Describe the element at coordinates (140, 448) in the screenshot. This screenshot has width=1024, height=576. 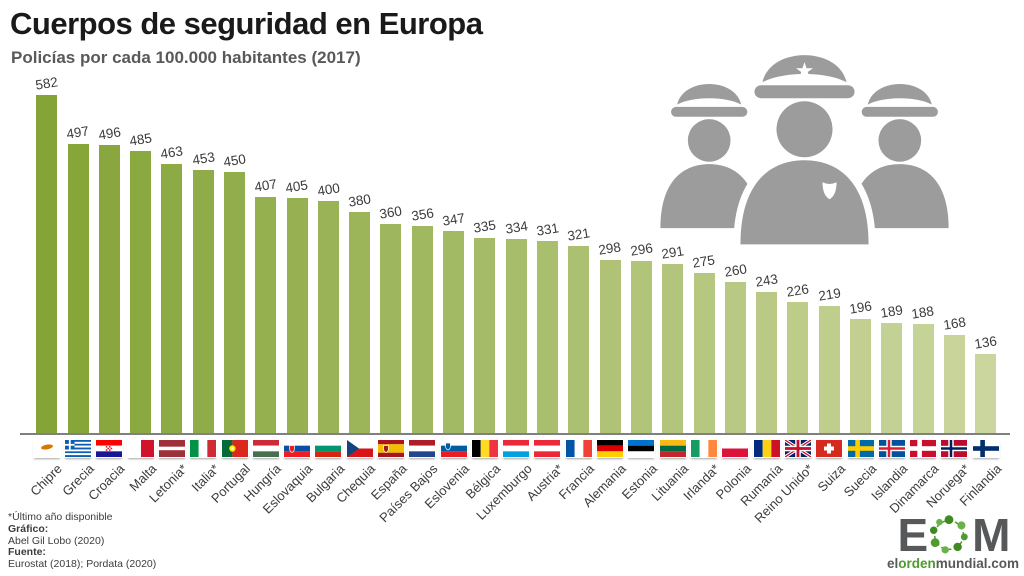
I see `flag-Malta` at that location.